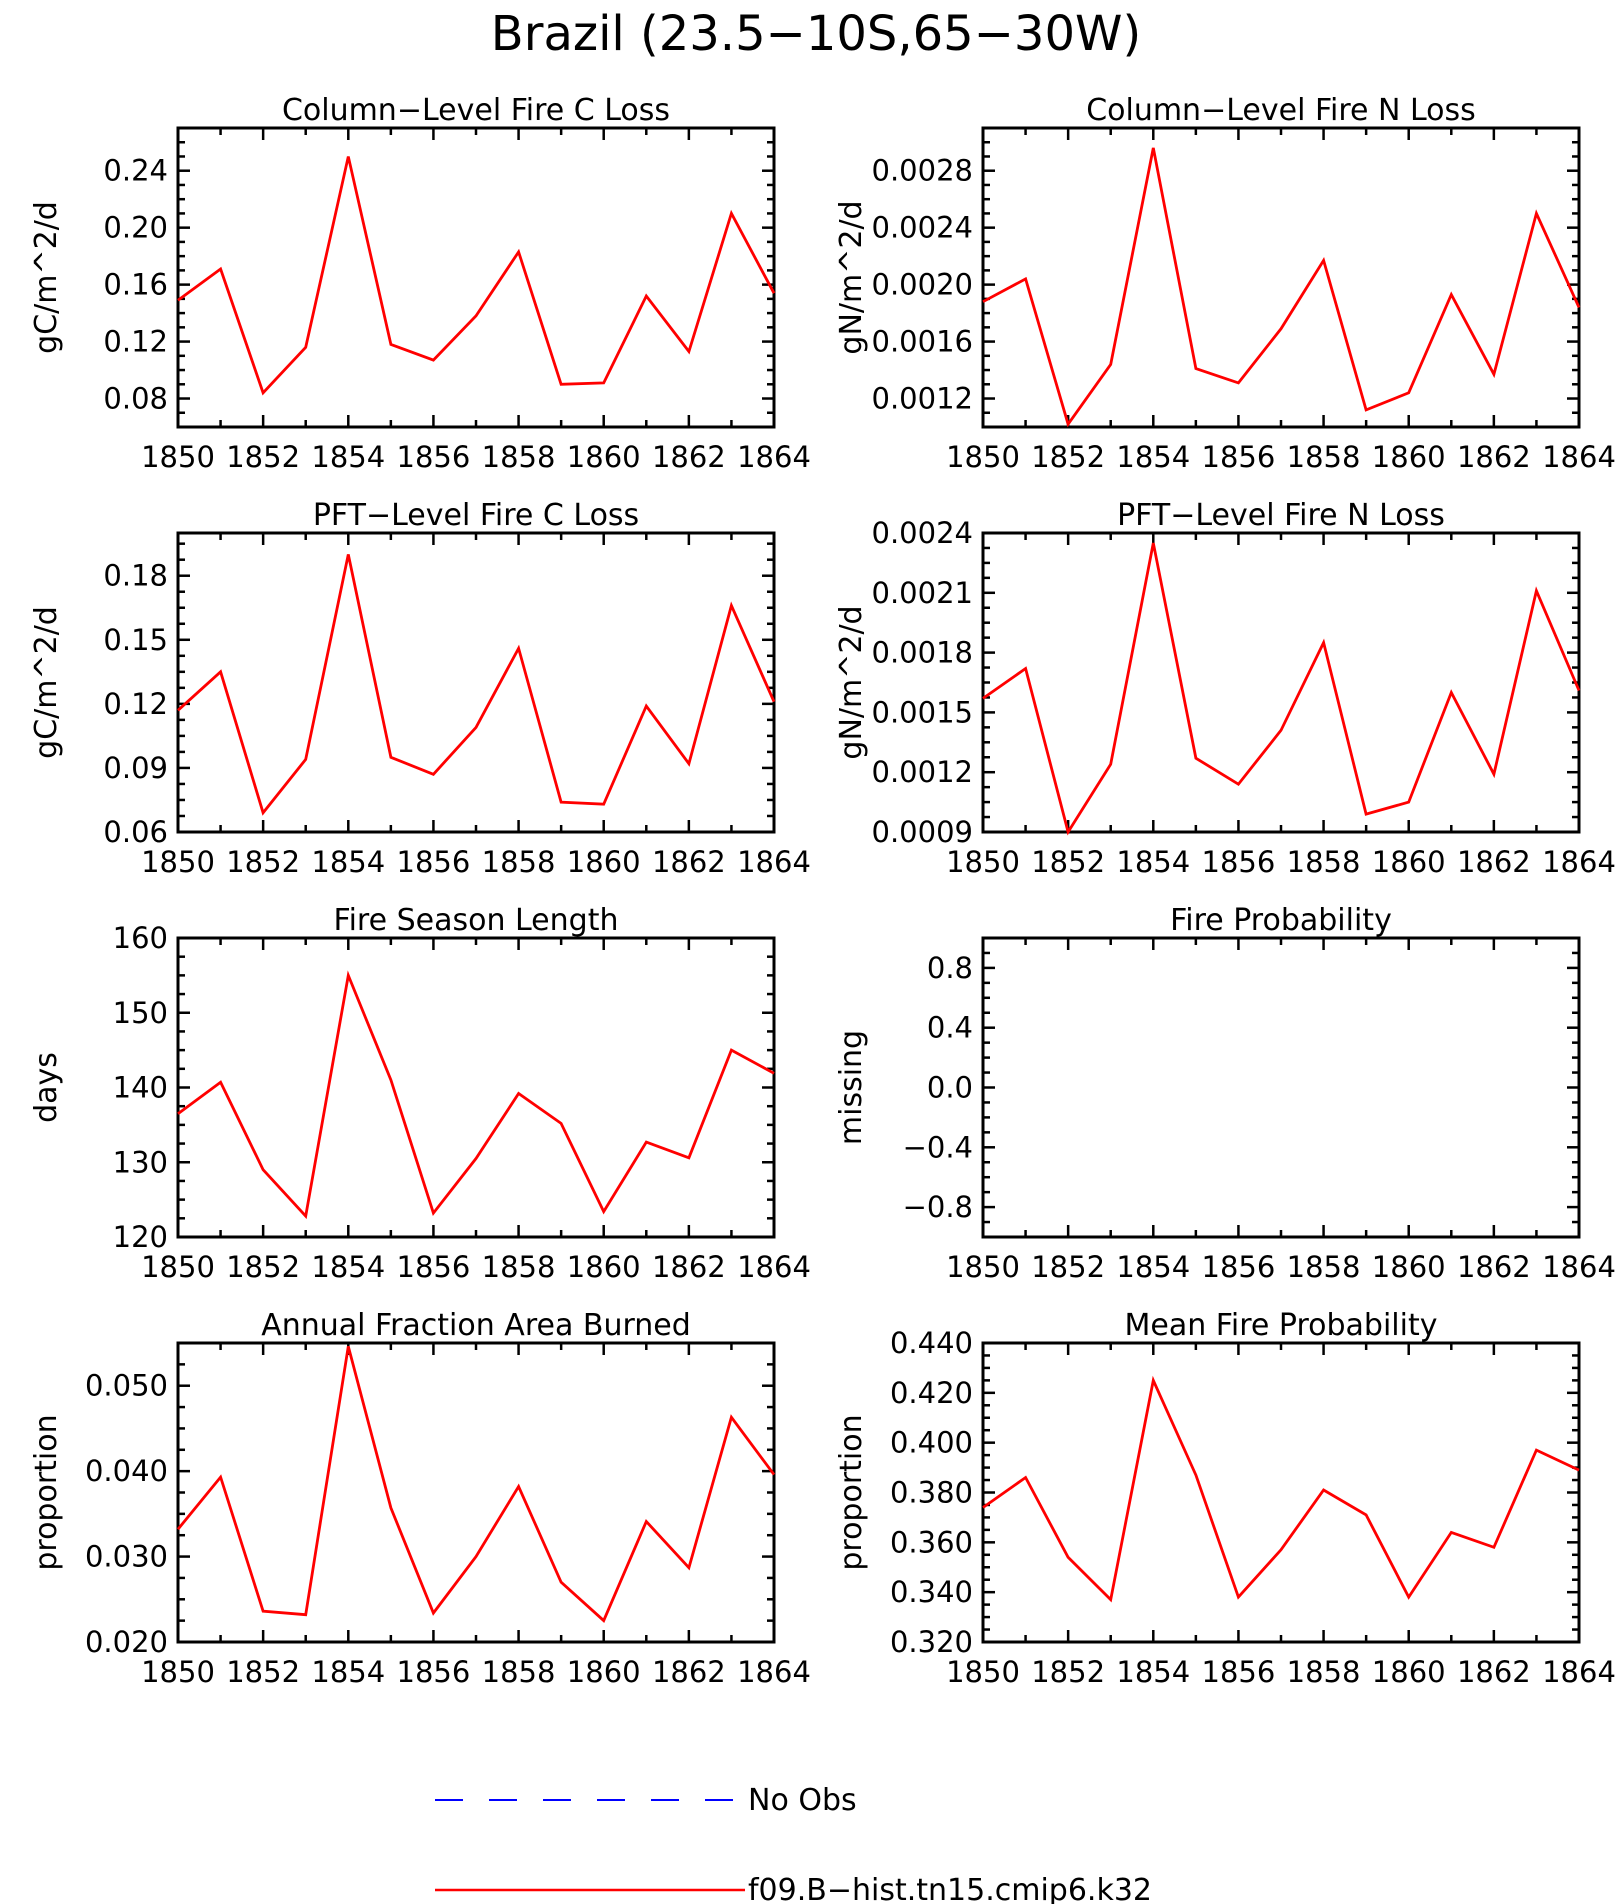  Describe the element at coordinates (140, 1237) in the screenshot. I see `y-tick-label: 120` at that location.